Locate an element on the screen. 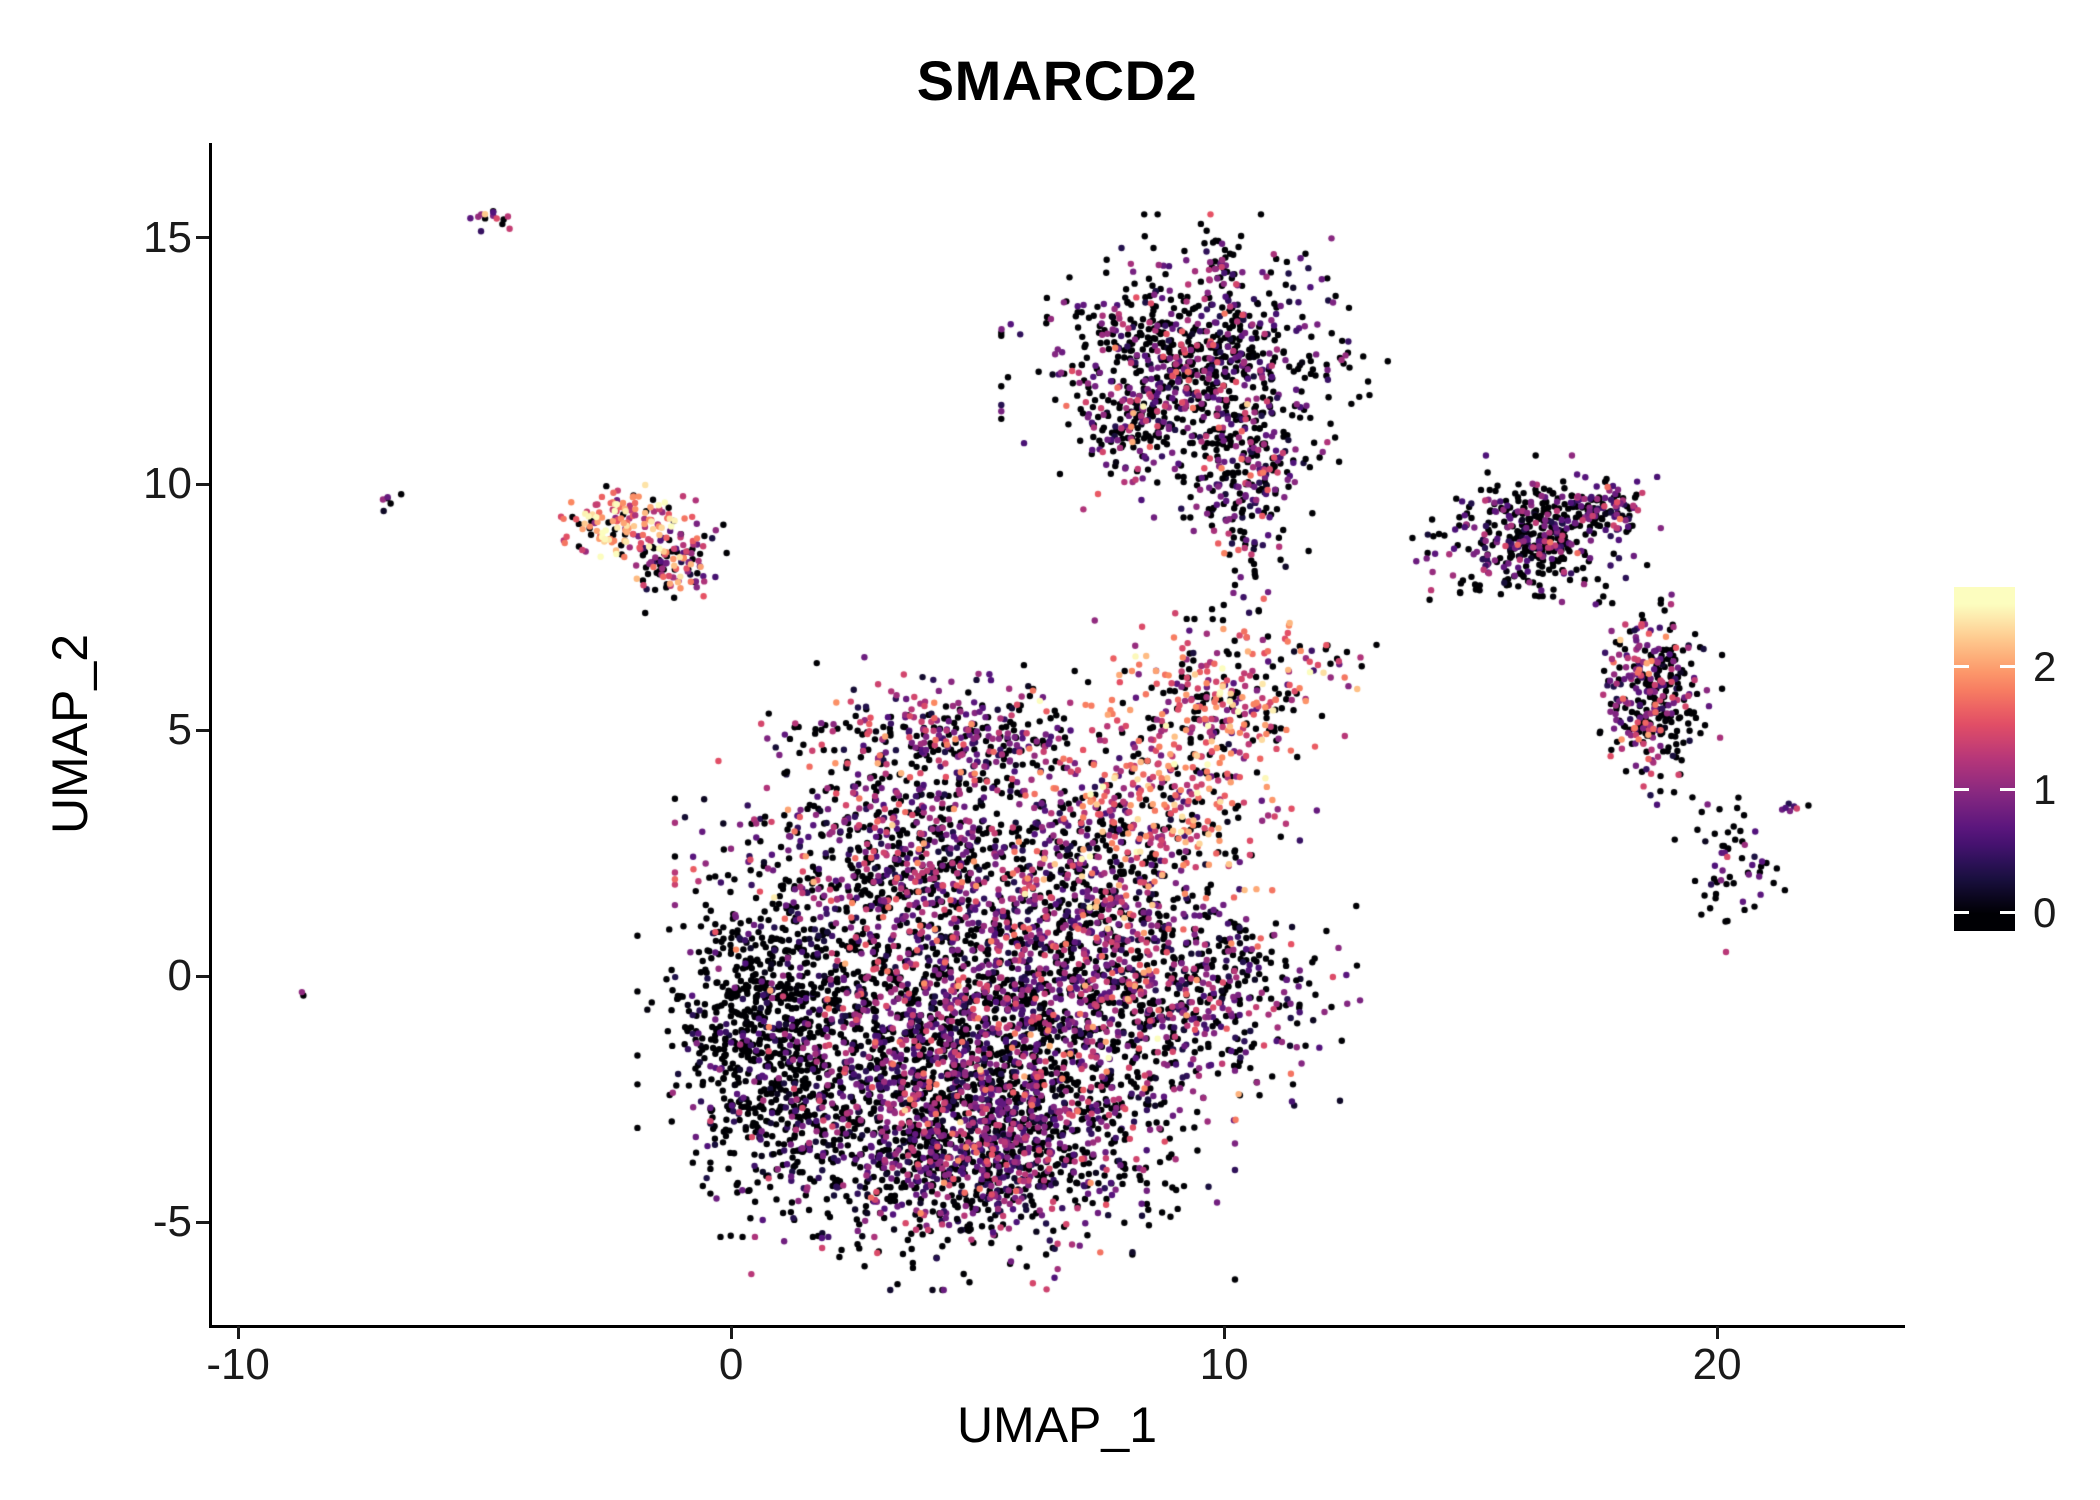 Image resolution: width=2100 pixels, height=1500 pixels. y-tick-label: 15 is located at coordinates (167, 237).